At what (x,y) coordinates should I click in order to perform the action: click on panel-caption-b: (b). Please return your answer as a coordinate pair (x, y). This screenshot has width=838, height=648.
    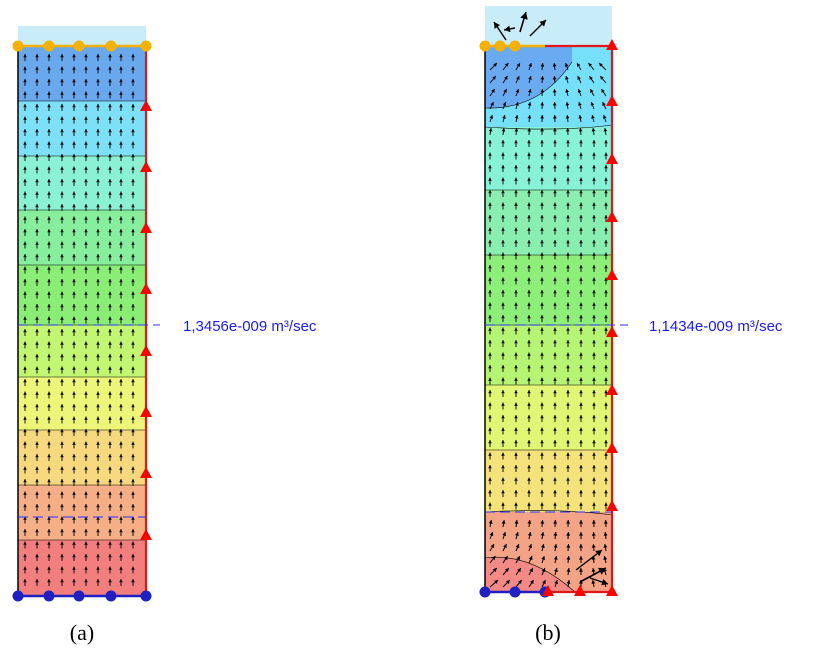
    Looking at the image, I should click on (548, 632).